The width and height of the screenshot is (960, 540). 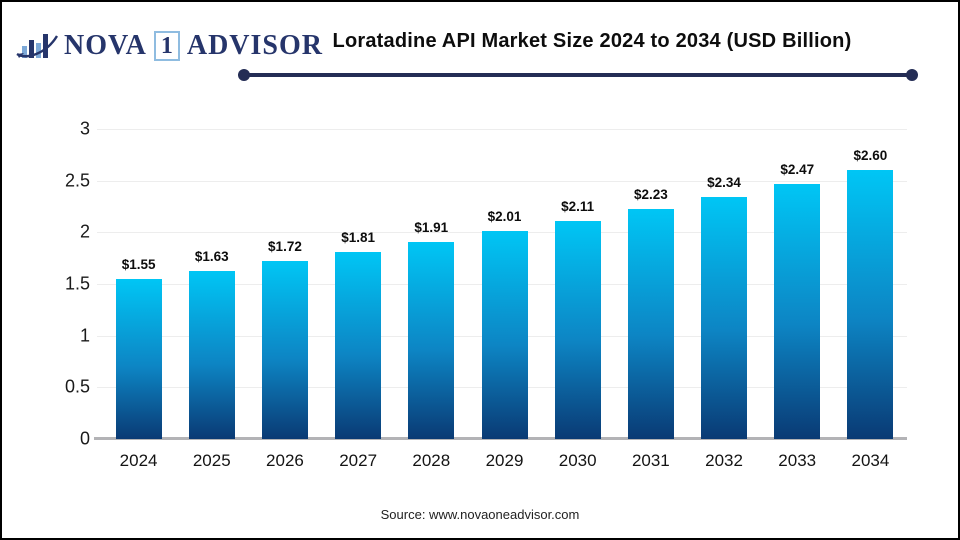 I want to click on nova-one-advisor-logo: NOVA 1 ADVISOR, so click(x=169, y=46).